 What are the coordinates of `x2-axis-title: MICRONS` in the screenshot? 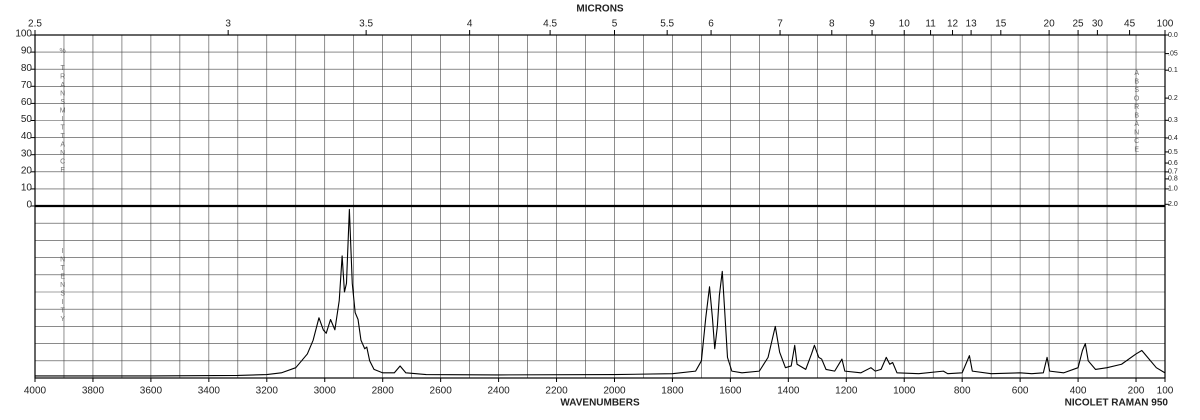 It's located at (600, 9).